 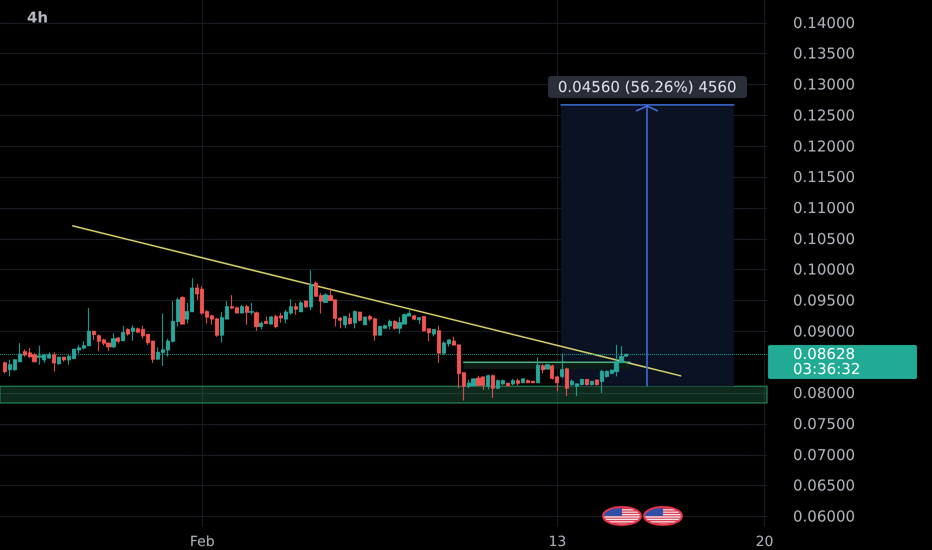 I want to click on x-tick-label: 13, so click(x=557, y=542).